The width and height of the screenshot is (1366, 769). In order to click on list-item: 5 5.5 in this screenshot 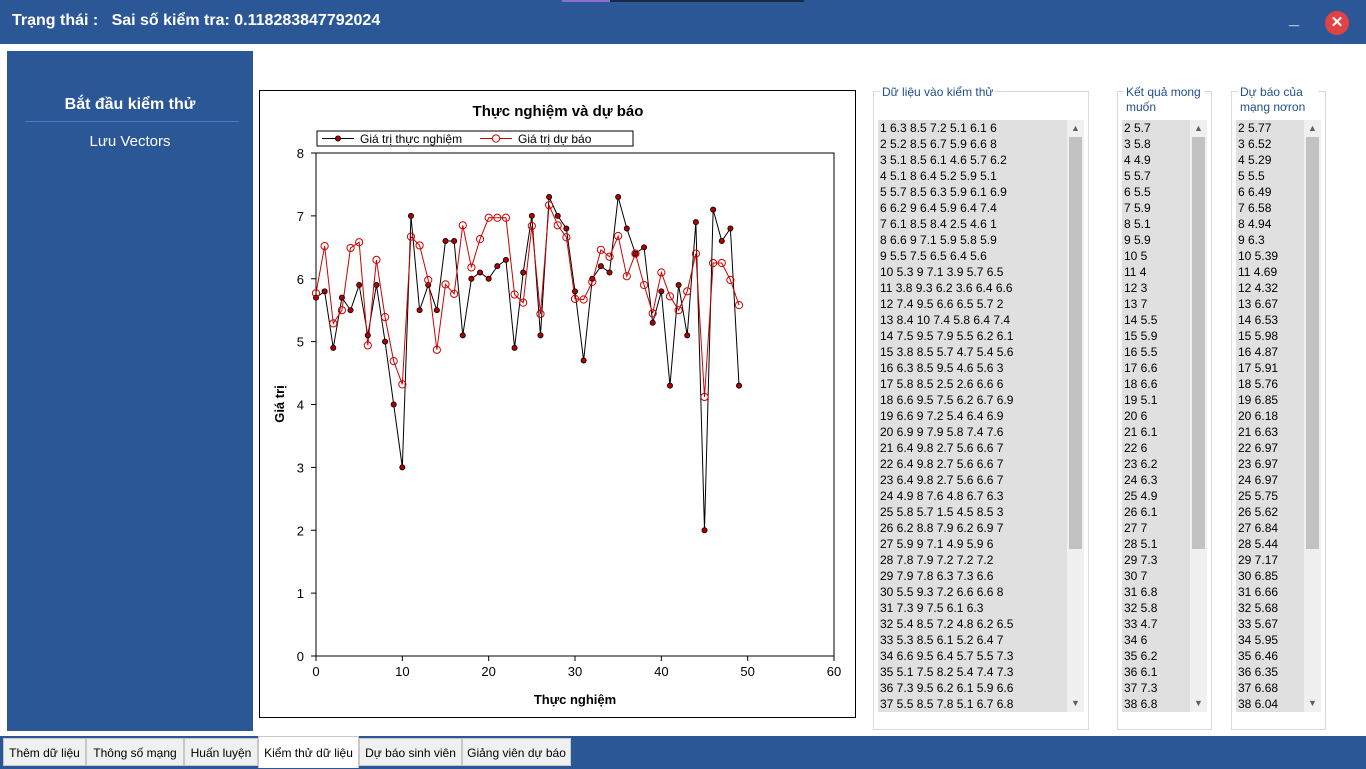, I will do `click(1251, 176)`.